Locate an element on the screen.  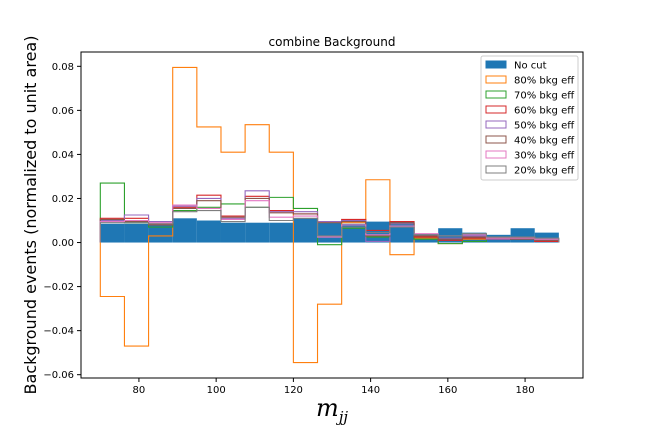
legend-label-50pct-bkg-eff: 50% bkg eff is located at coordinates (544, 126).